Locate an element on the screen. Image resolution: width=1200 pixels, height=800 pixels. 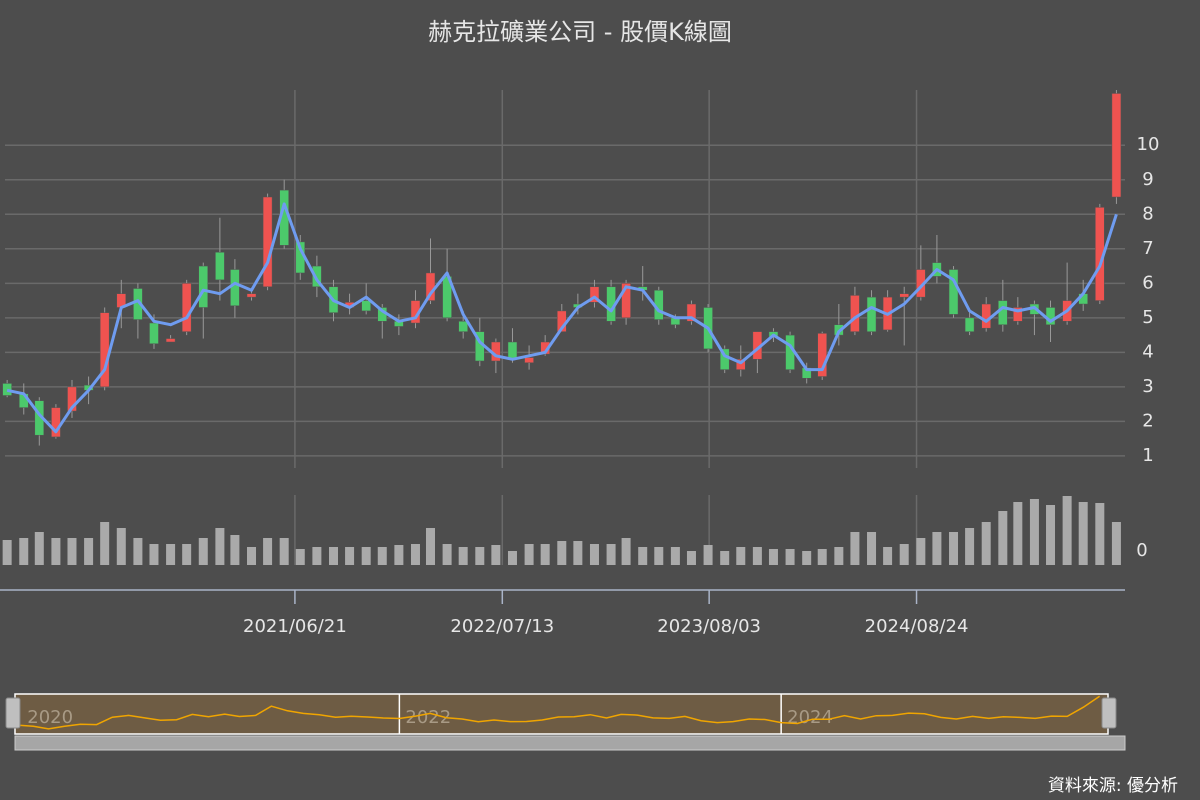
y-tick-label: 5 is located at coordinates (1147, 317).